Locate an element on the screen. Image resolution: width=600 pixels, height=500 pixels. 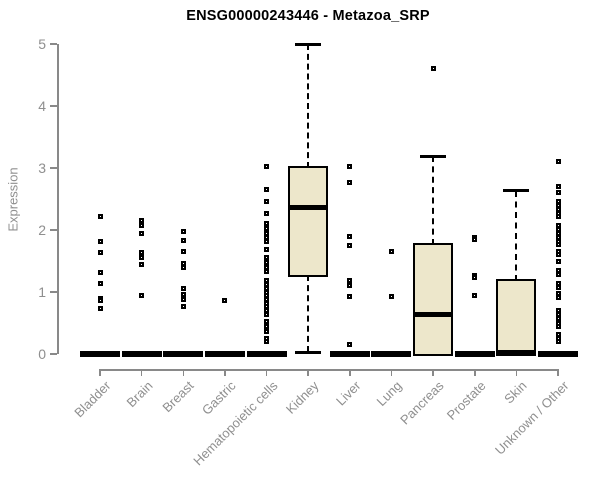
y-tick-label: 3 is located at coordinates (42, 168).